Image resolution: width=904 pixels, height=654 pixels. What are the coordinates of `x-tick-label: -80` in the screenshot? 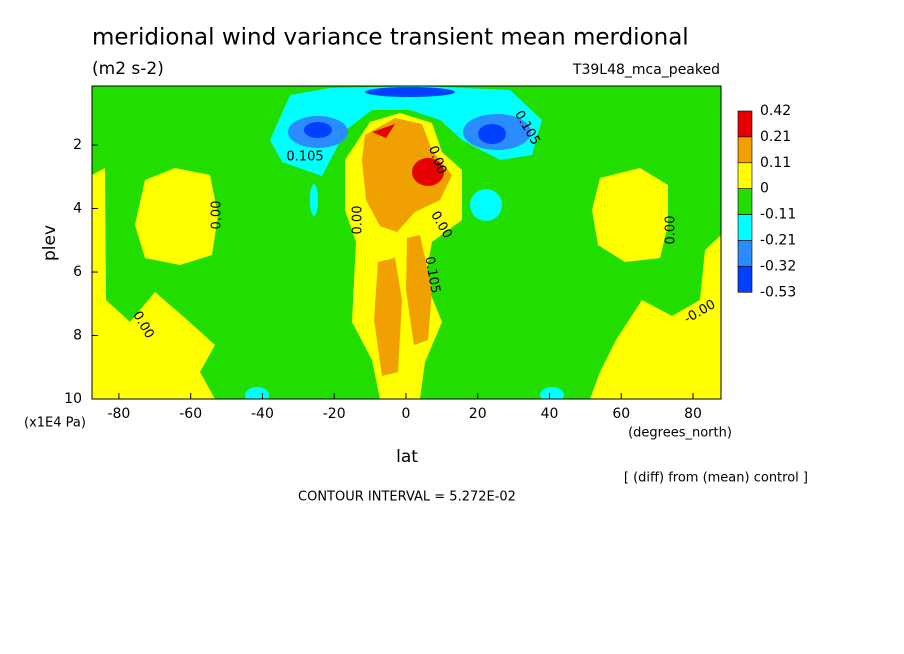 It's located at (118, 414).